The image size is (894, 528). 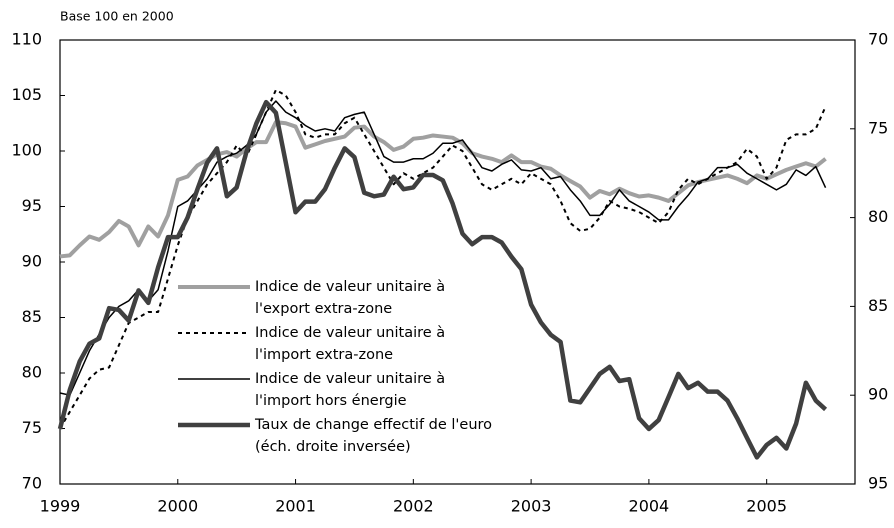 I want to click on axis-label: Base 100 en 2000, so click(x=117, y=16).